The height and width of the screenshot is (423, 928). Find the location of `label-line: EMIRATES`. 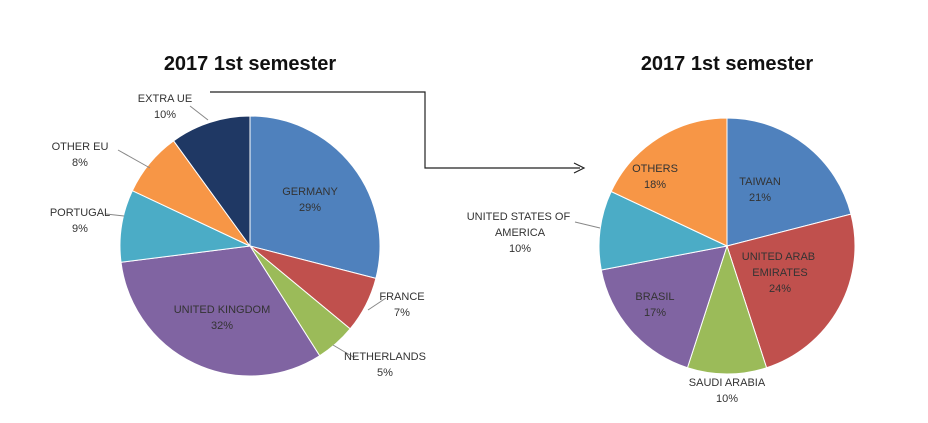

label-line: EMIRATES is located at coordinates (779, 273).